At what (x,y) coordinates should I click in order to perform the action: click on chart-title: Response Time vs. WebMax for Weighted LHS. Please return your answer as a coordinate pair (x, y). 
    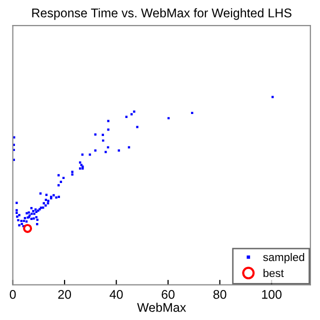
    Looking at the image, I should click on (162, 14).